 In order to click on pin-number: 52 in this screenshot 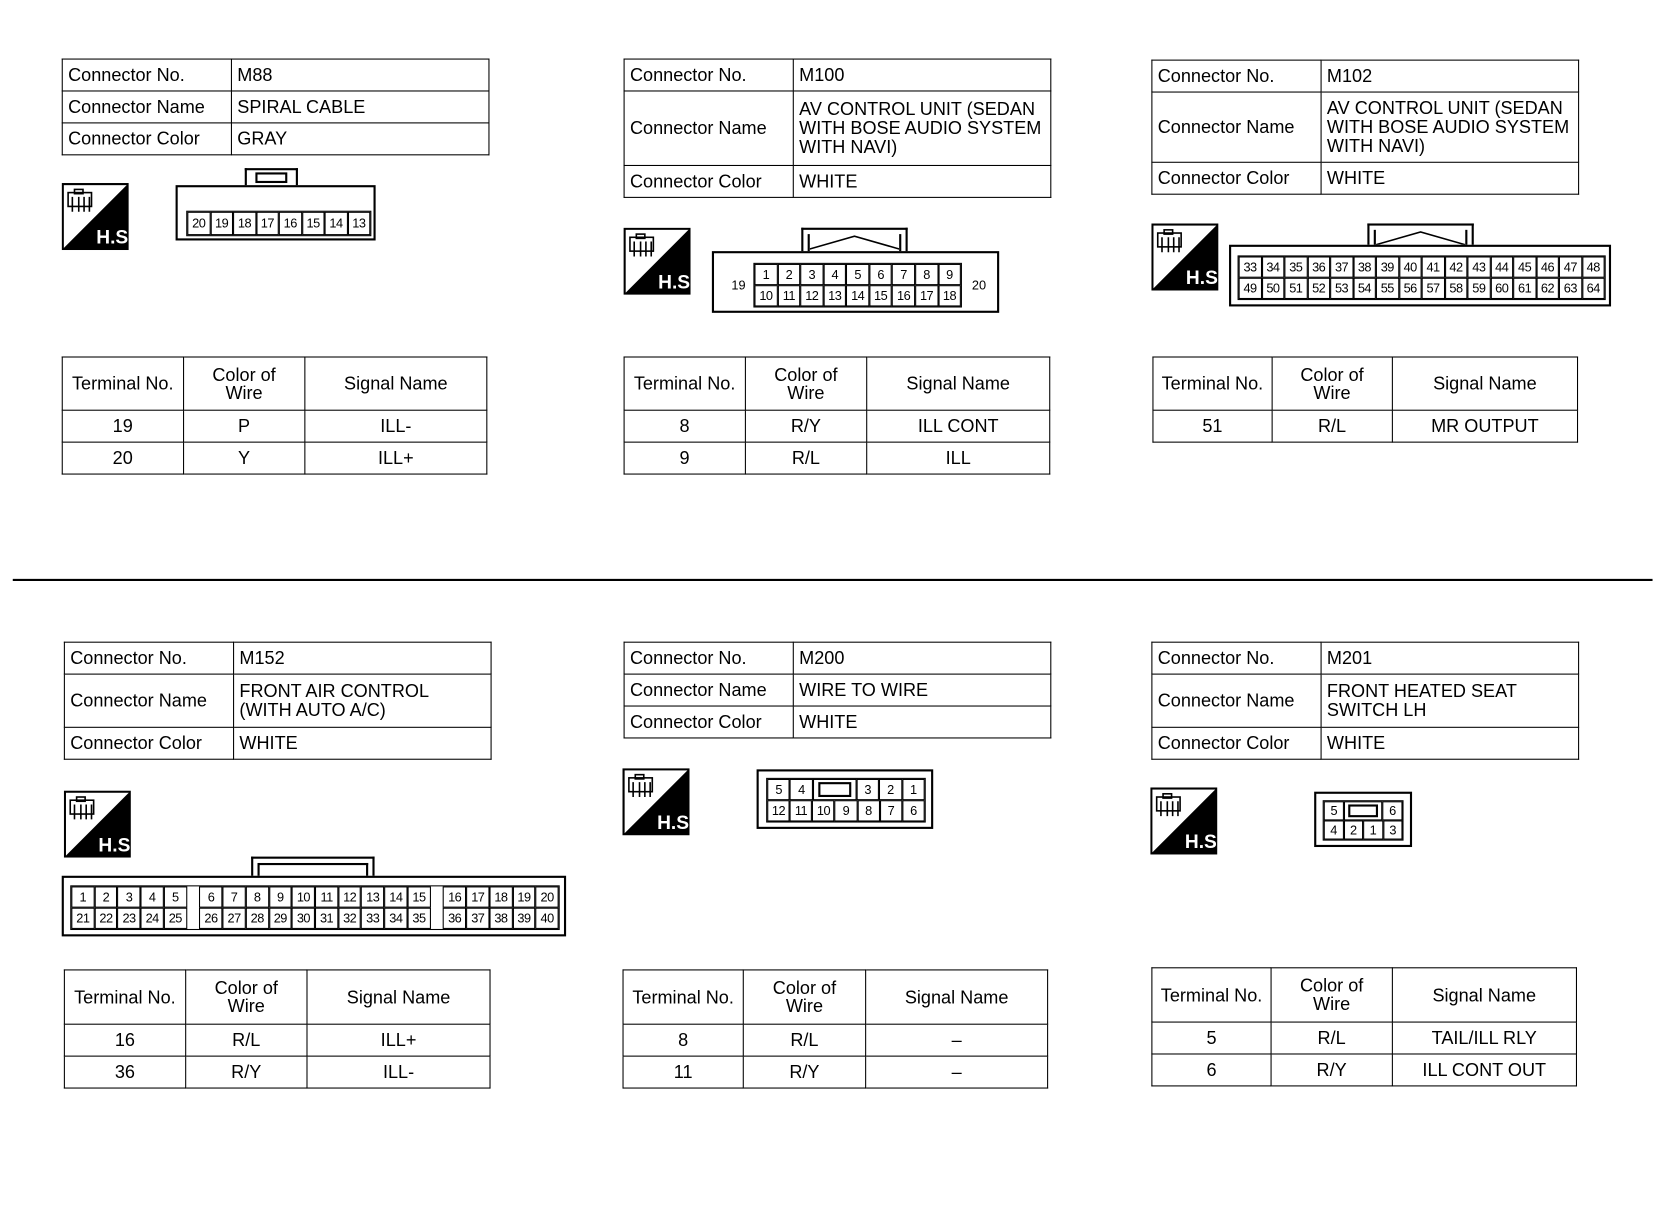, I will do `click(1319, 288)`.